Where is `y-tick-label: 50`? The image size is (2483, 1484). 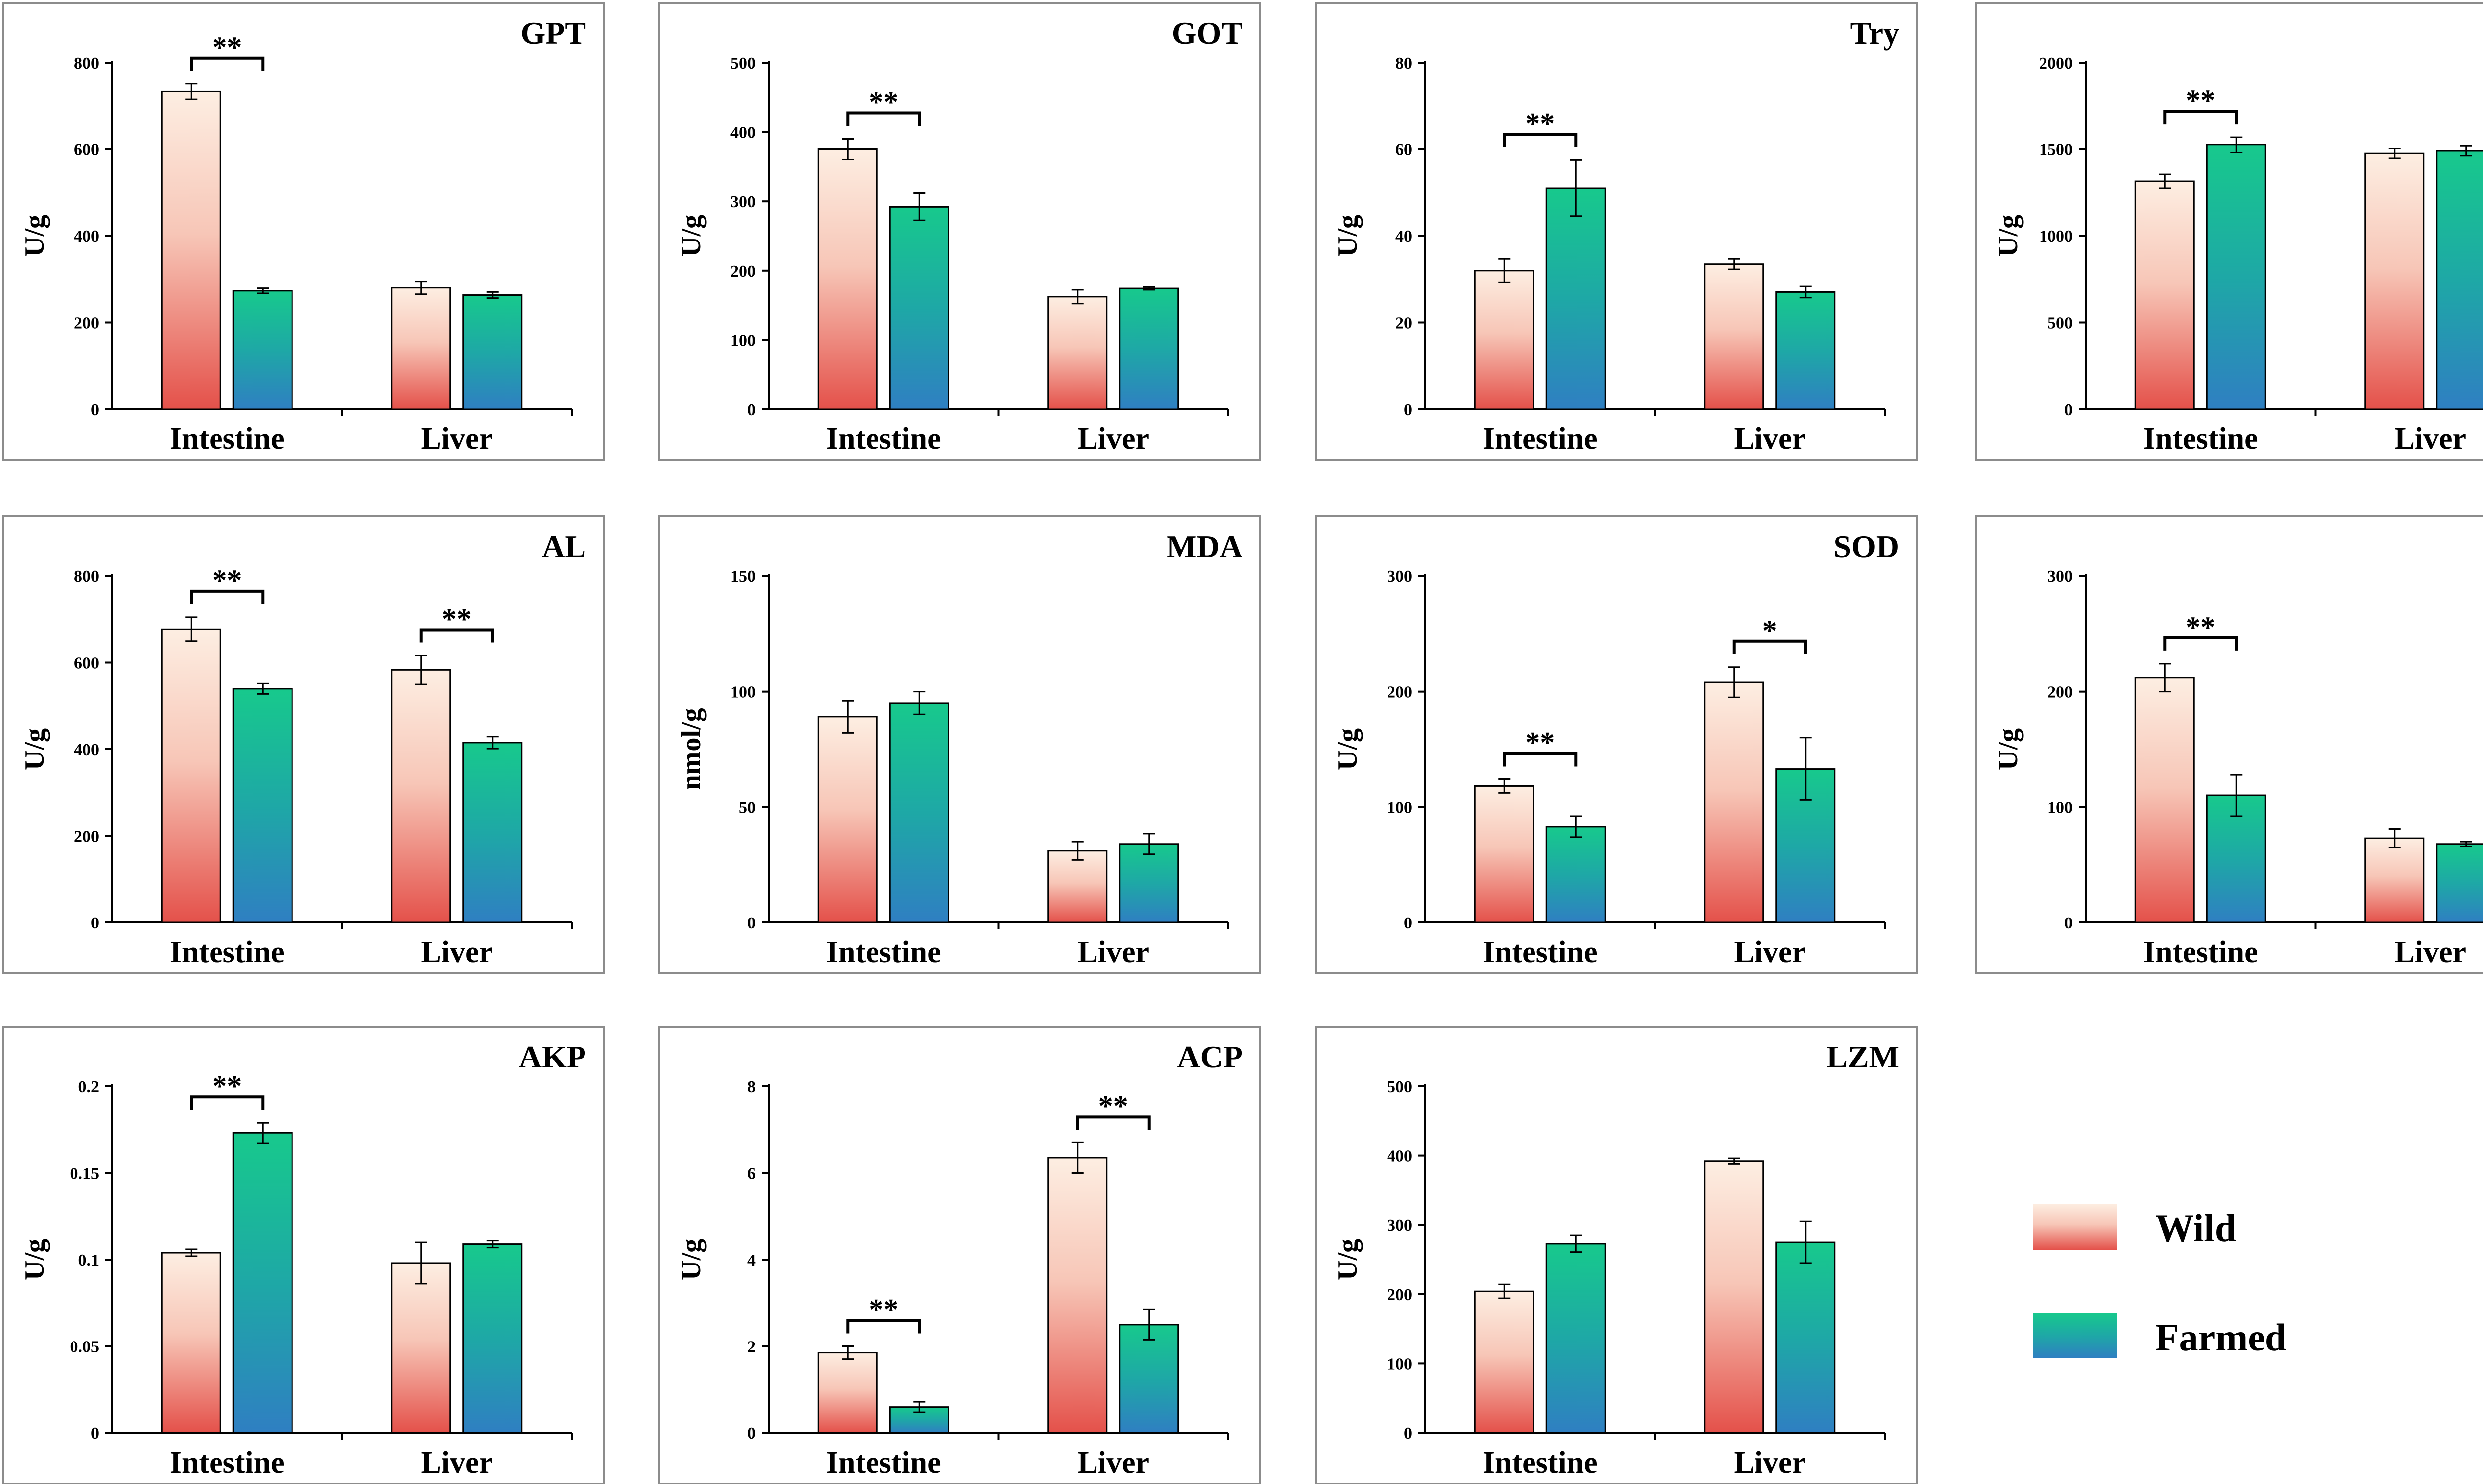 y-tick-label: 50 is located at coordinates (747, 807).